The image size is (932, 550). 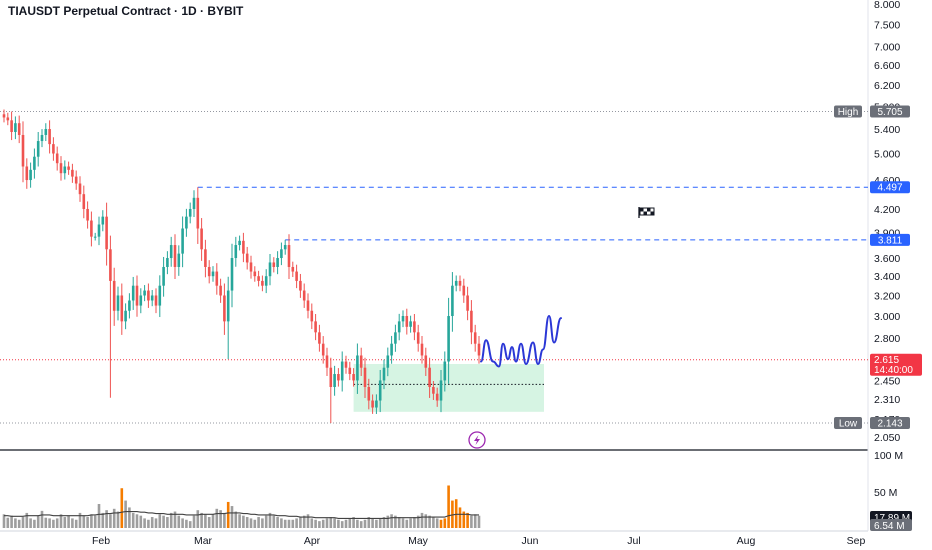 What do you see at coordinates (126, 11) in the screenshot?
I see `chart-title: TIAUSDT Perpetual Contract · 1D · BYBIT` at bounding box center [126, 11].